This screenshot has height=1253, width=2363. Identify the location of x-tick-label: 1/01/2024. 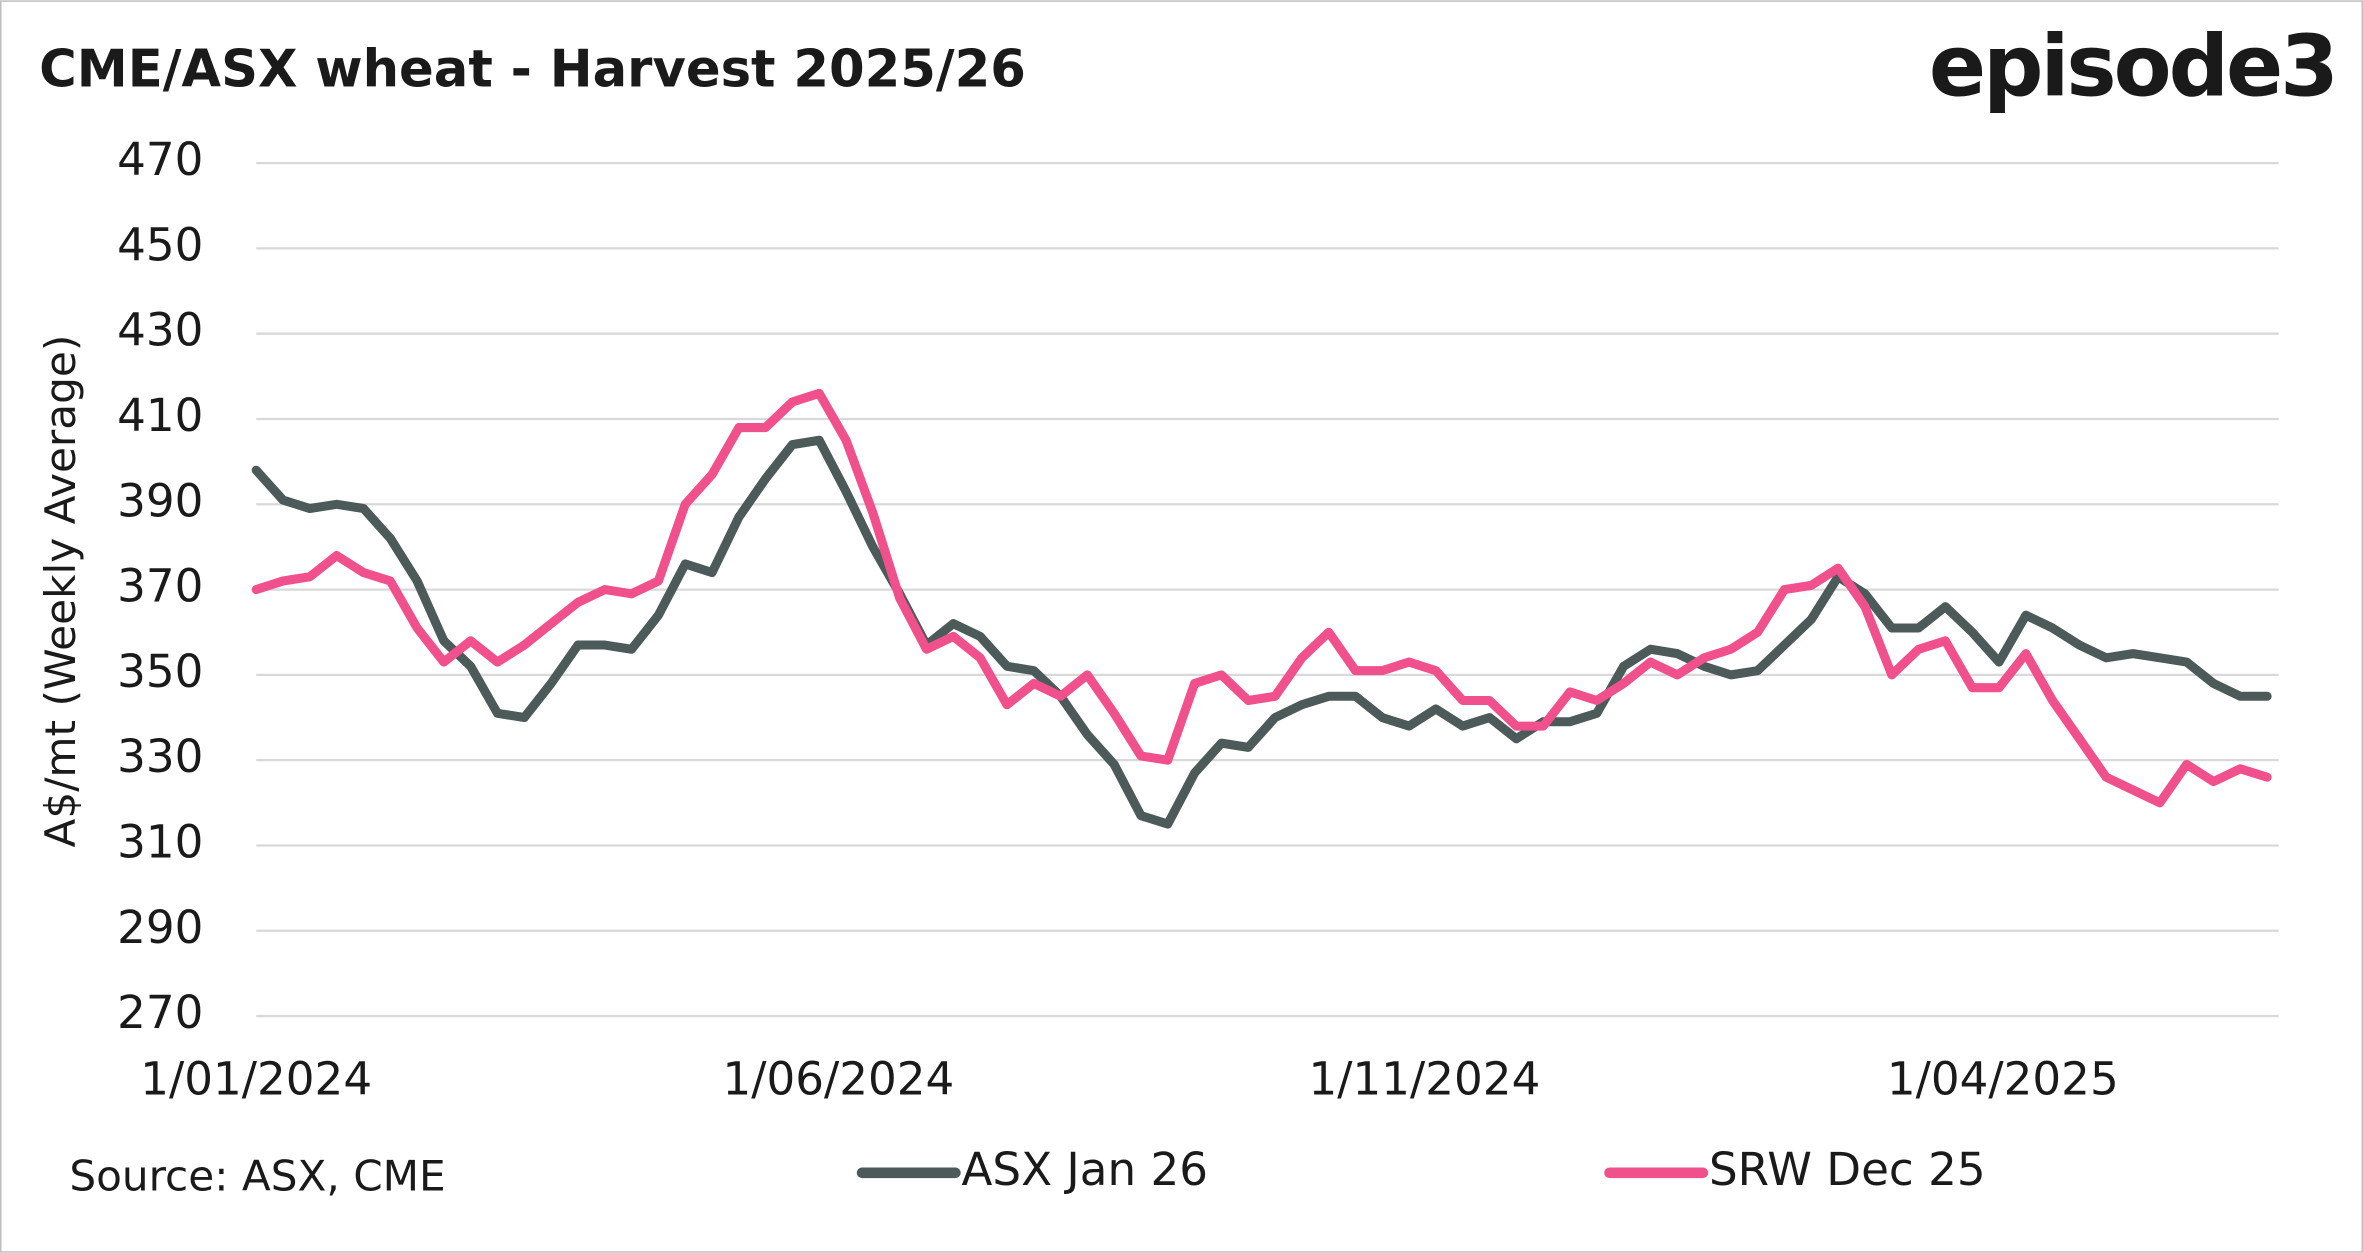
(256, 1078).